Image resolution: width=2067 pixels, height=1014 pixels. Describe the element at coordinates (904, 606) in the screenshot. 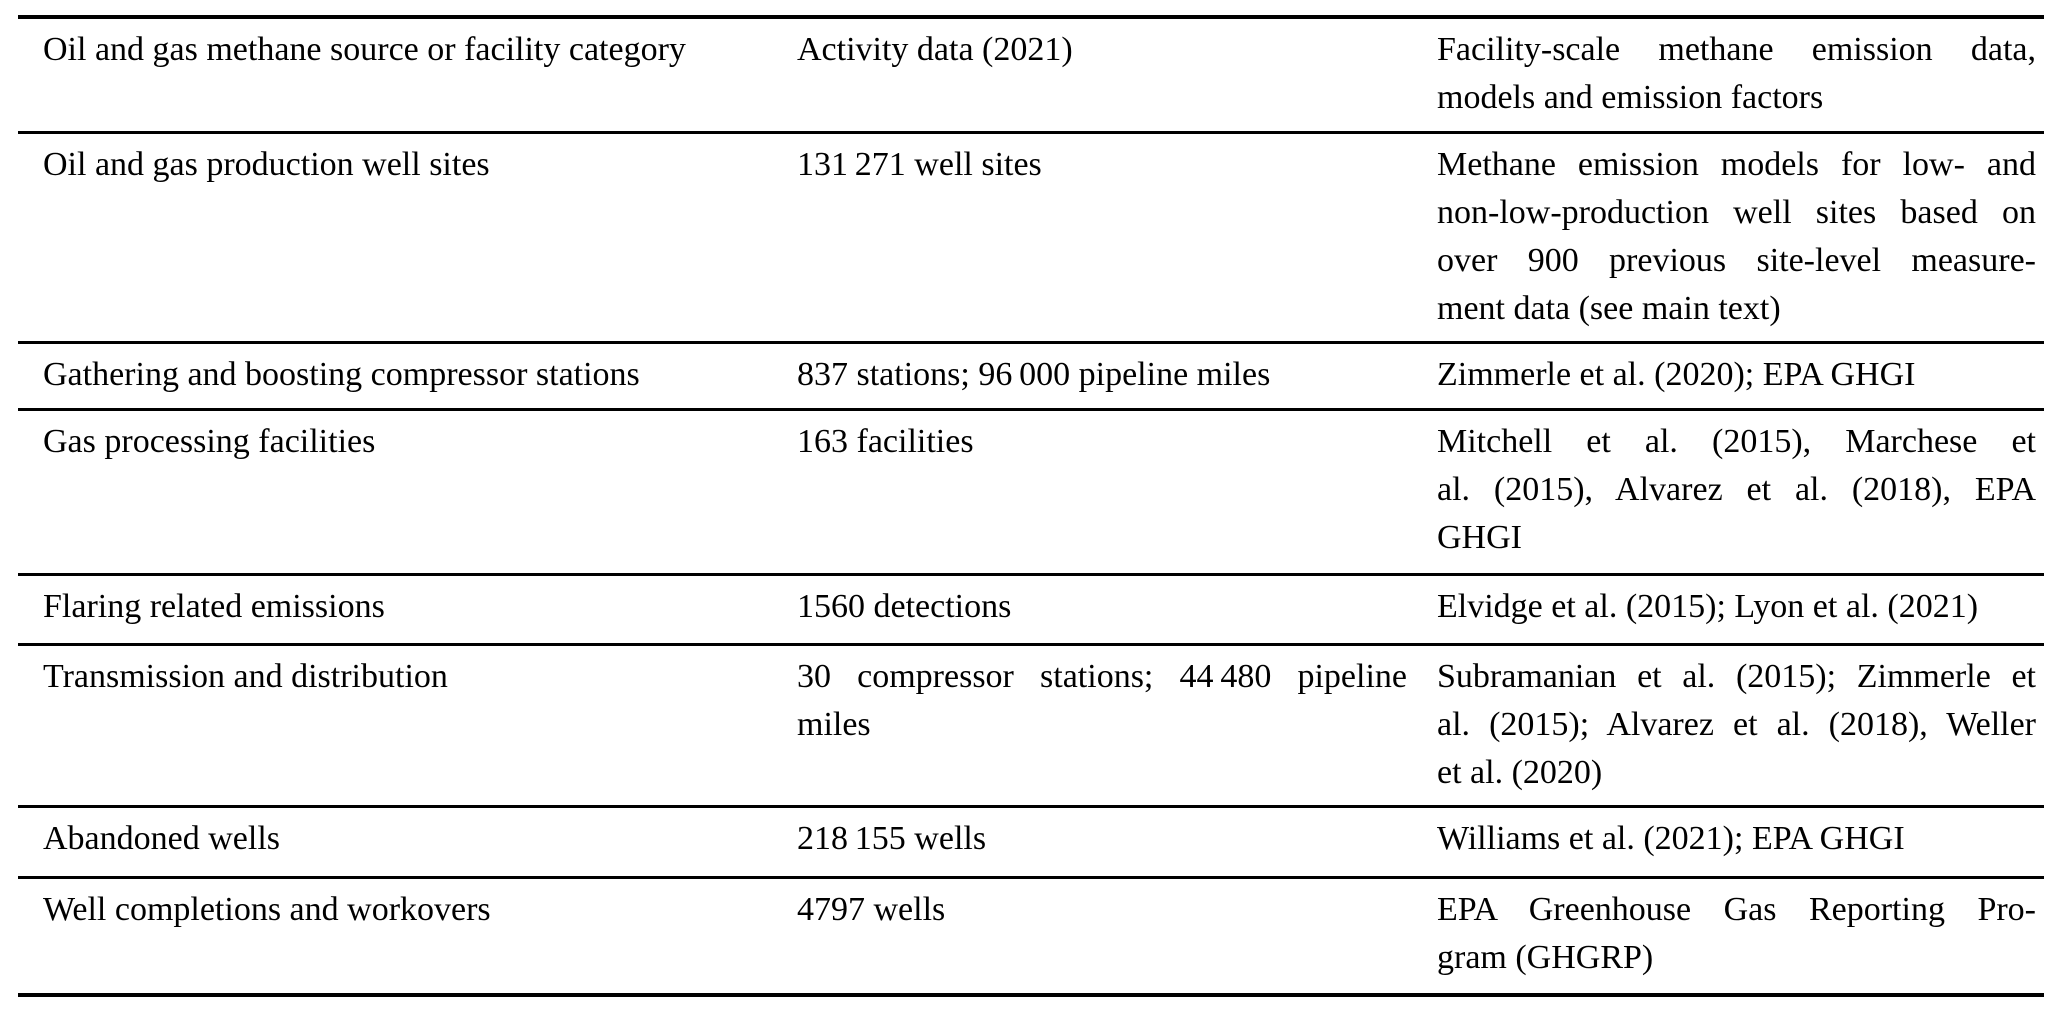

I see `cell-line: 1560 detections` at that location.